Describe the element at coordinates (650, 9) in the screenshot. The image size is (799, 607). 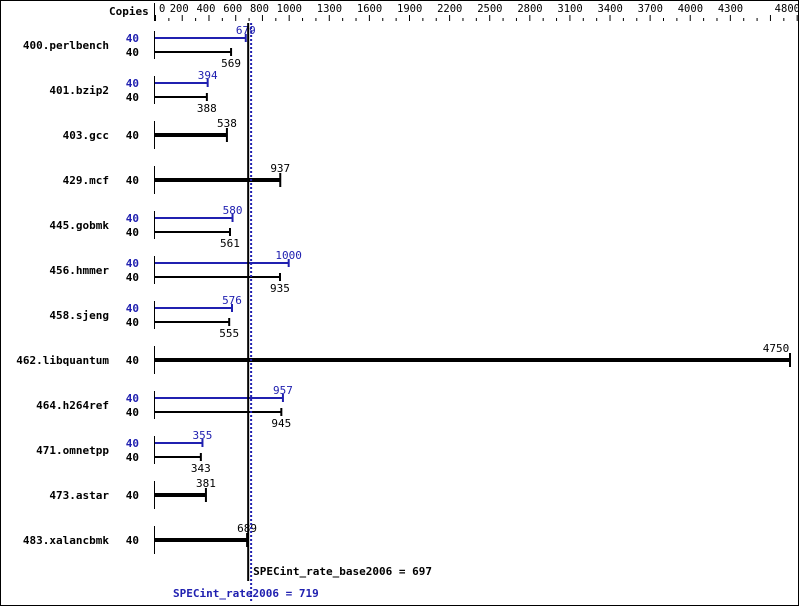
I see `x-tick-label: 3700` at that location.